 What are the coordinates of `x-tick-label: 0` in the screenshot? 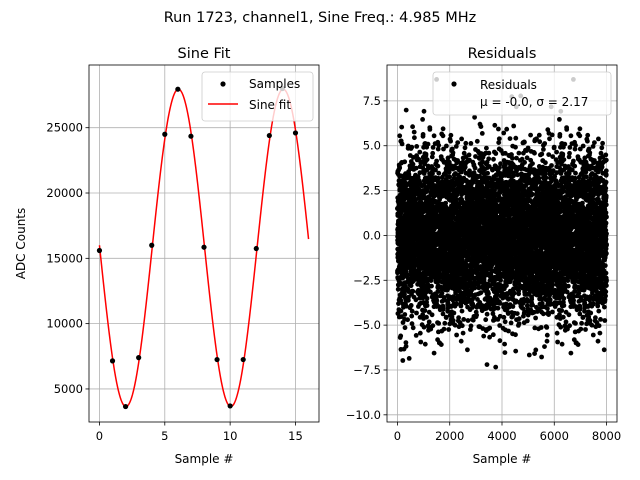 It's located at (99, 436).